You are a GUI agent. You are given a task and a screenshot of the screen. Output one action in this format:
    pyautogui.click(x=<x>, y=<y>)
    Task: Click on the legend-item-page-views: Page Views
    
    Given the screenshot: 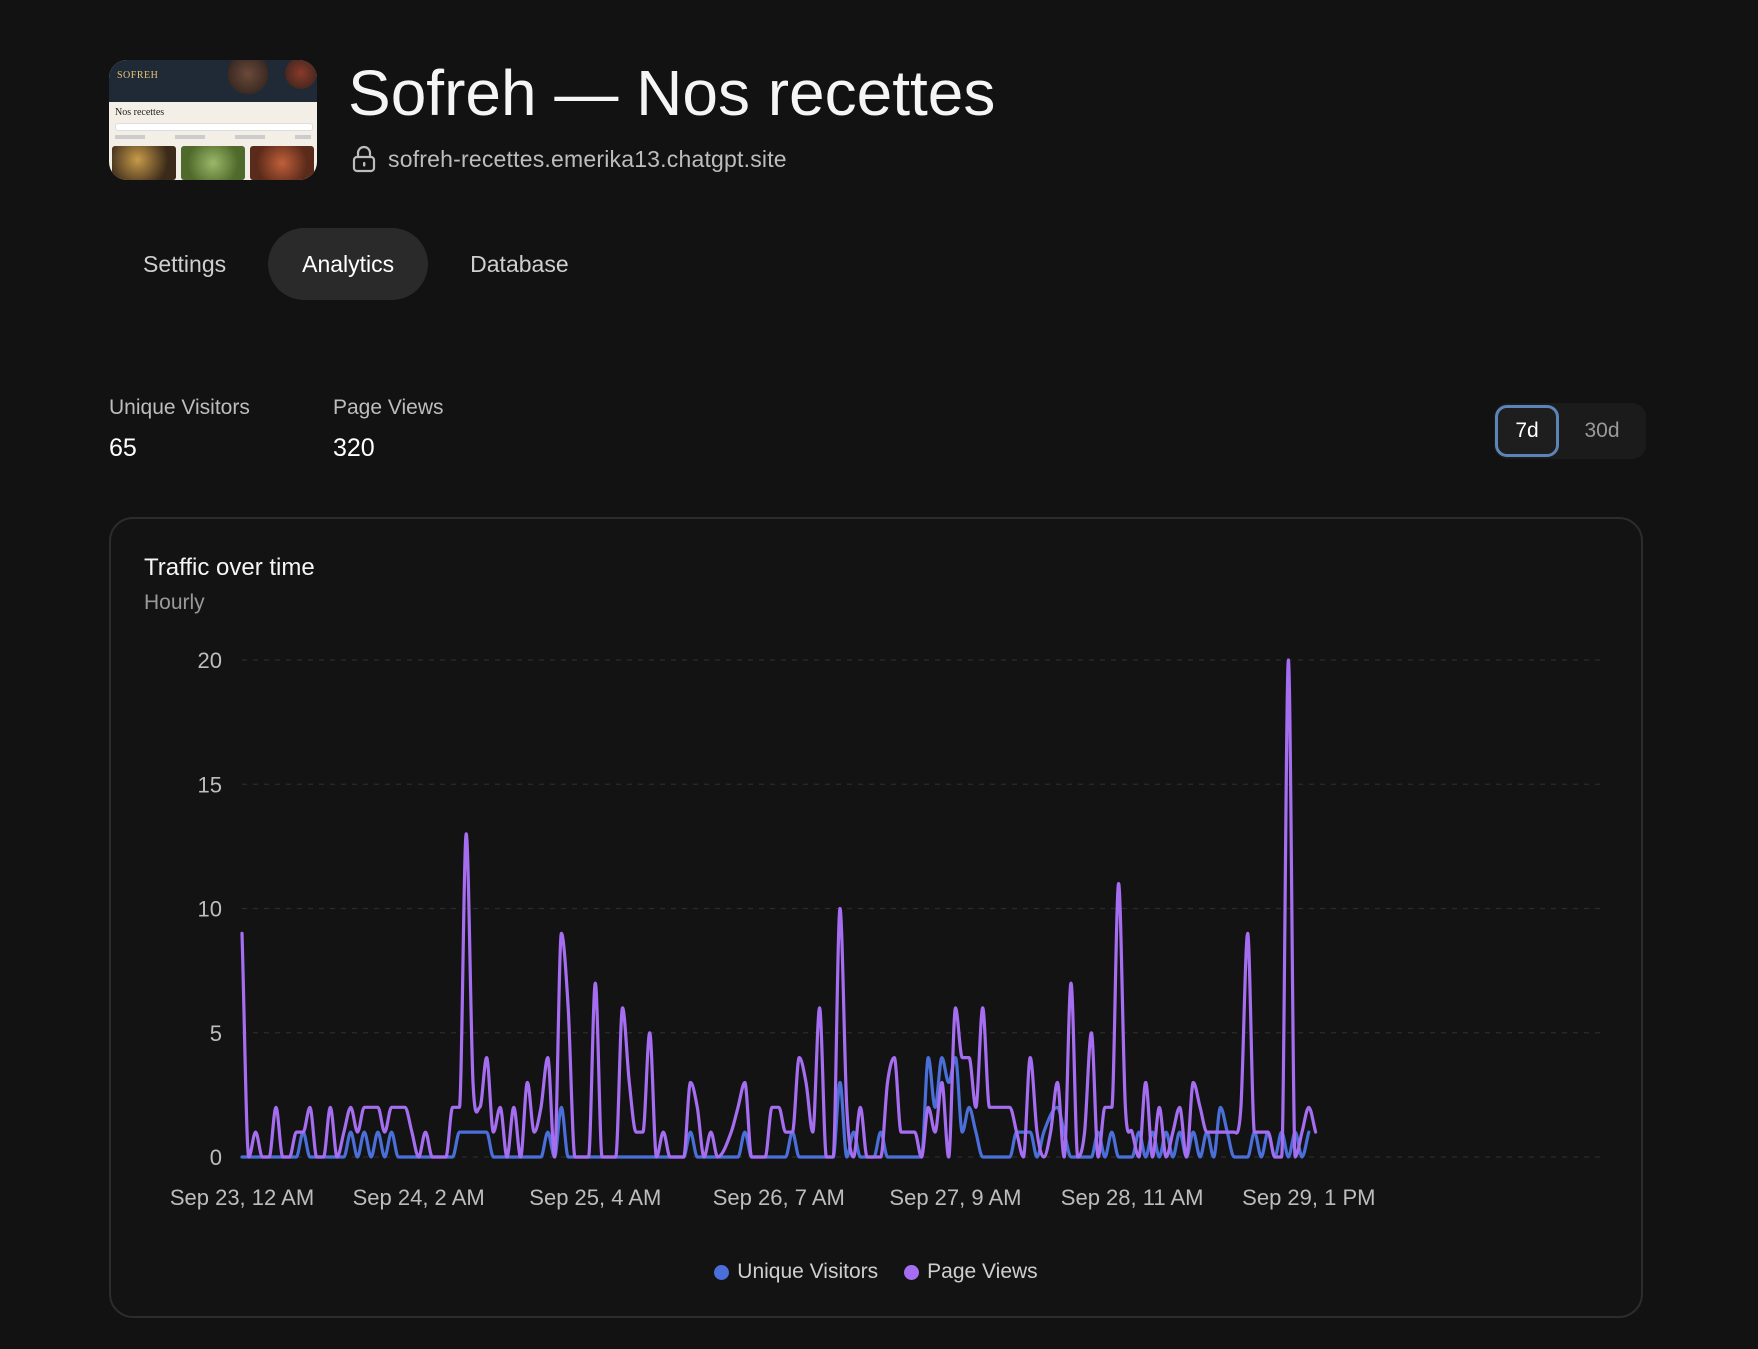 What is the action you would take?
    pyautogui.click(x=971, y=1272)
    